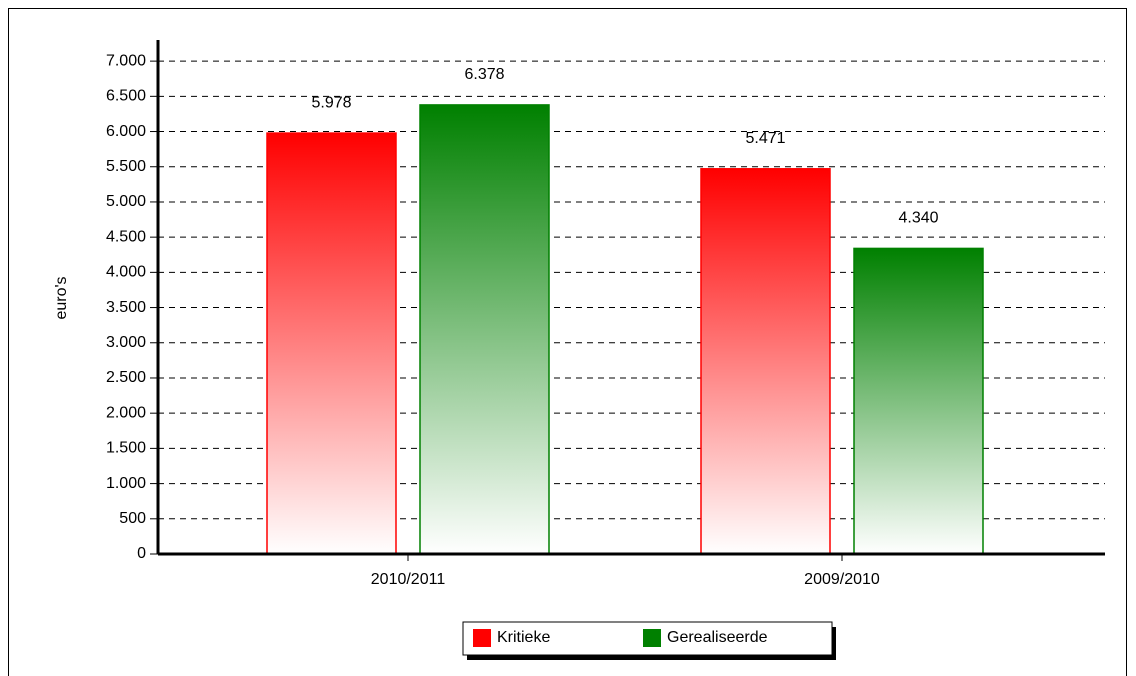  What do you see at coordinates (126, 236) in the screenshot?
I see `y-tick-label: 4.500` at bounding box center [126, 236].